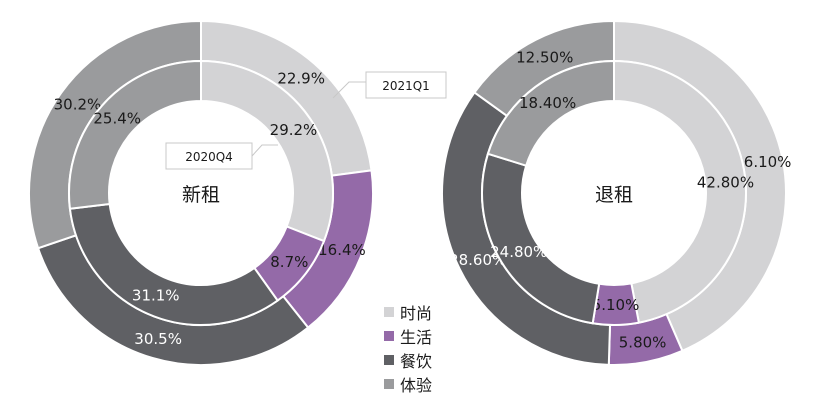 Image resolution: width=833 pixels, height=417 pixels. Describe the element at coordinates (416, 337) in the screenshot. I see `legend-label-life: 生活` at that location.